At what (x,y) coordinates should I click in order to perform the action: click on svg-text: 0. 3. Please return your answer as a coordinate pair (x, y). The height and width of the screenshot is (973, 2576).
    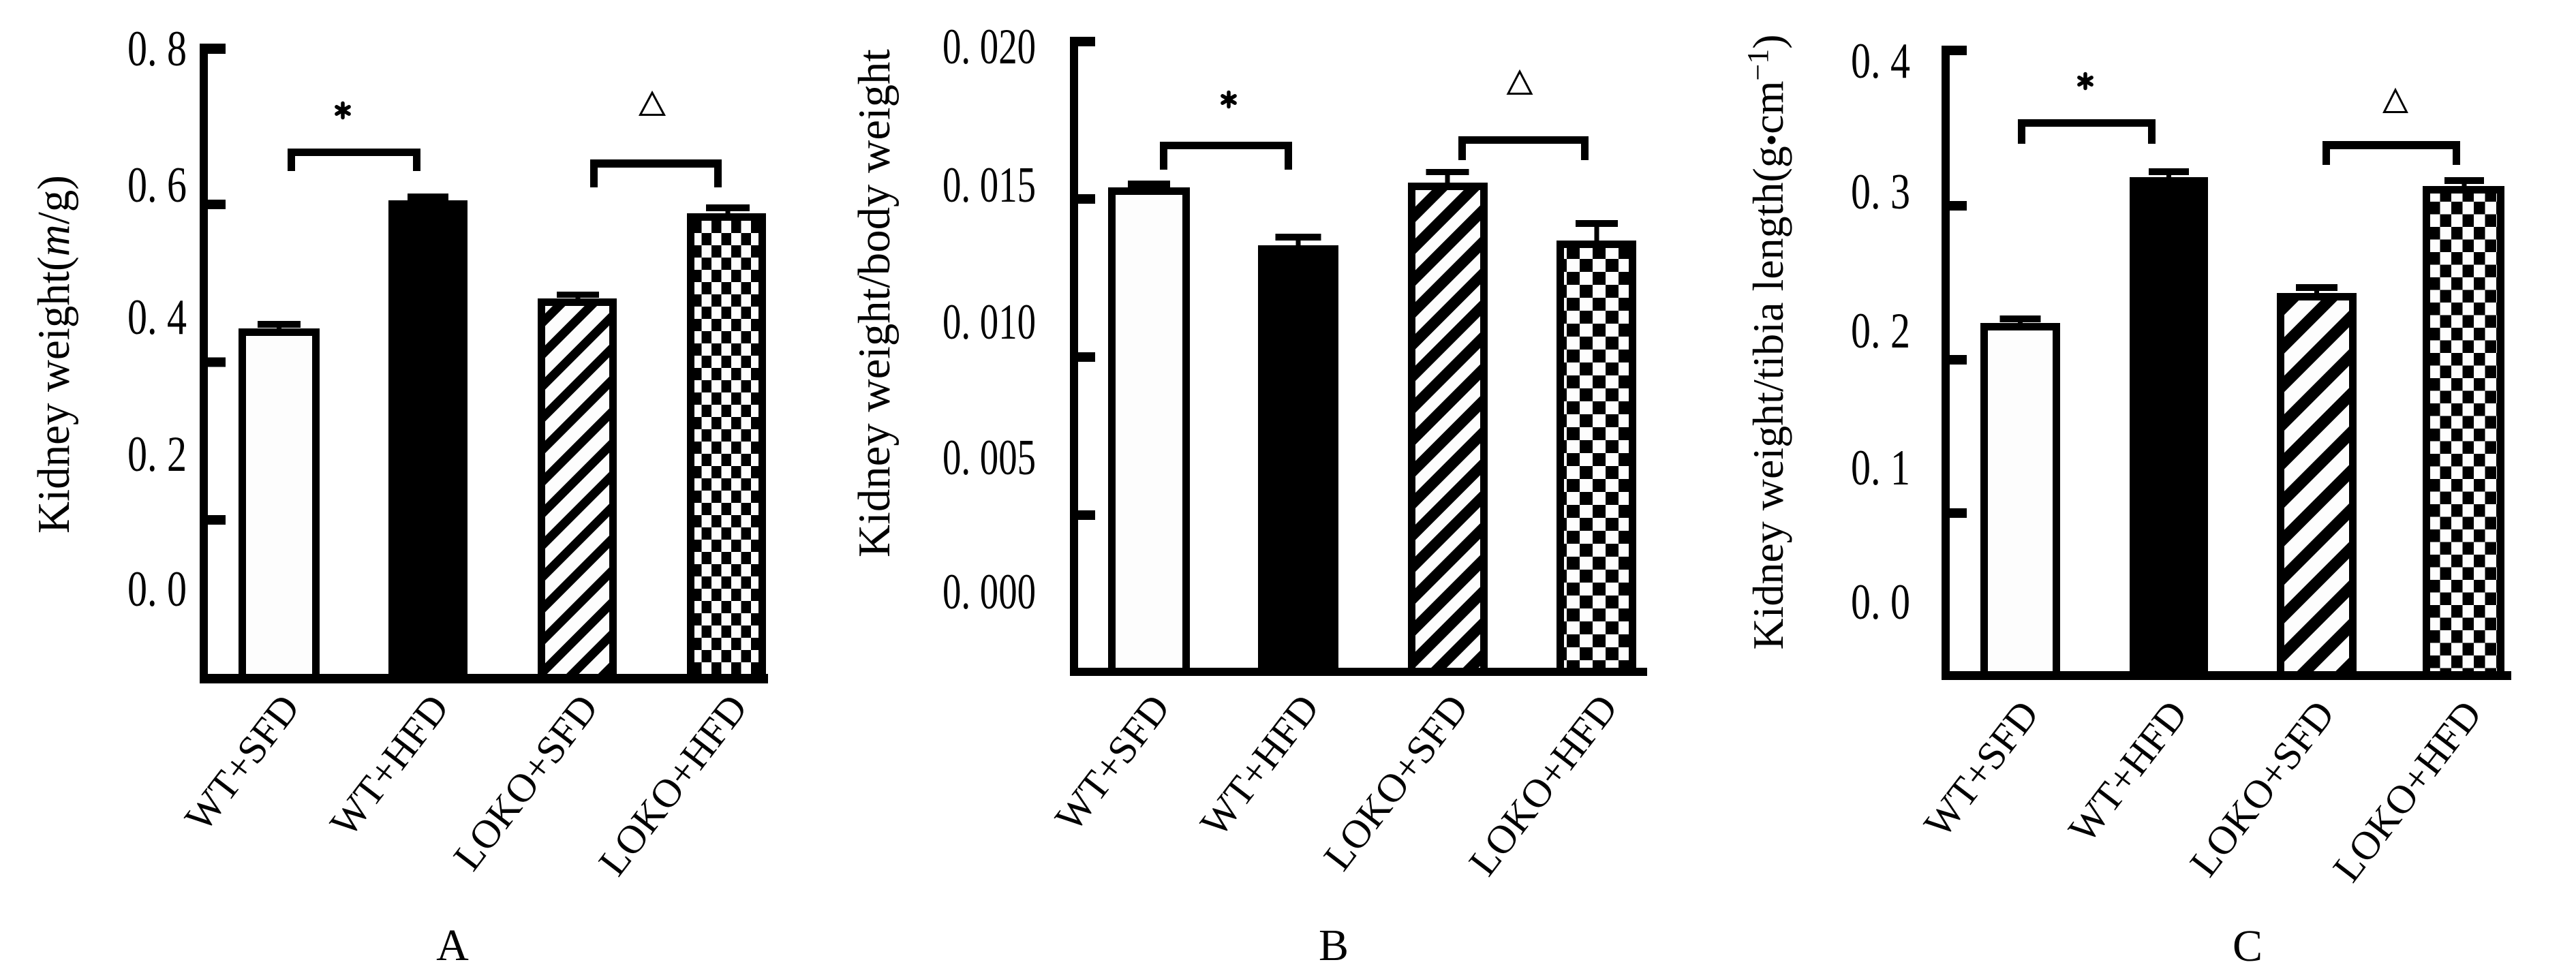
    Looking at the image, I should click on (1880, 192).